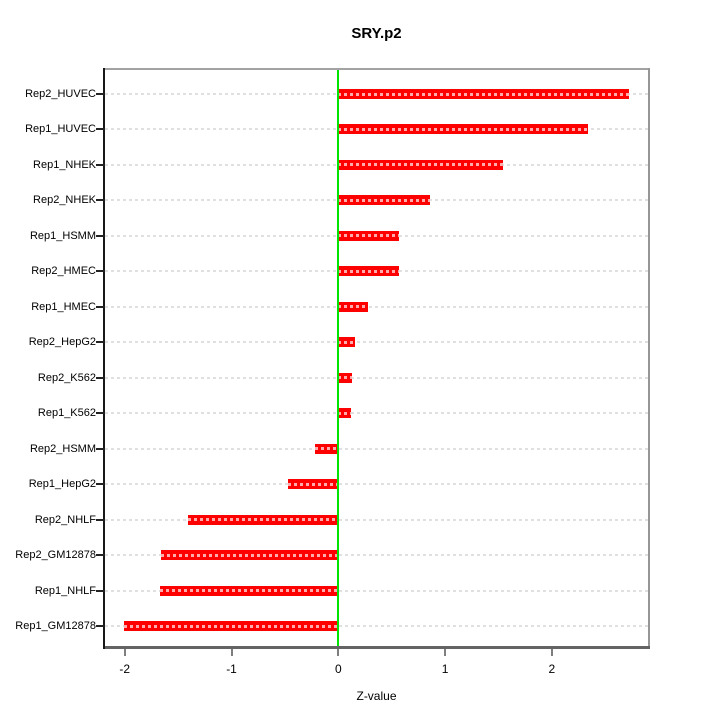 The height and width of the screenshot is (720, 720). I want to click on y-axis-label: Rep2_HepG2, so click(62, 342).